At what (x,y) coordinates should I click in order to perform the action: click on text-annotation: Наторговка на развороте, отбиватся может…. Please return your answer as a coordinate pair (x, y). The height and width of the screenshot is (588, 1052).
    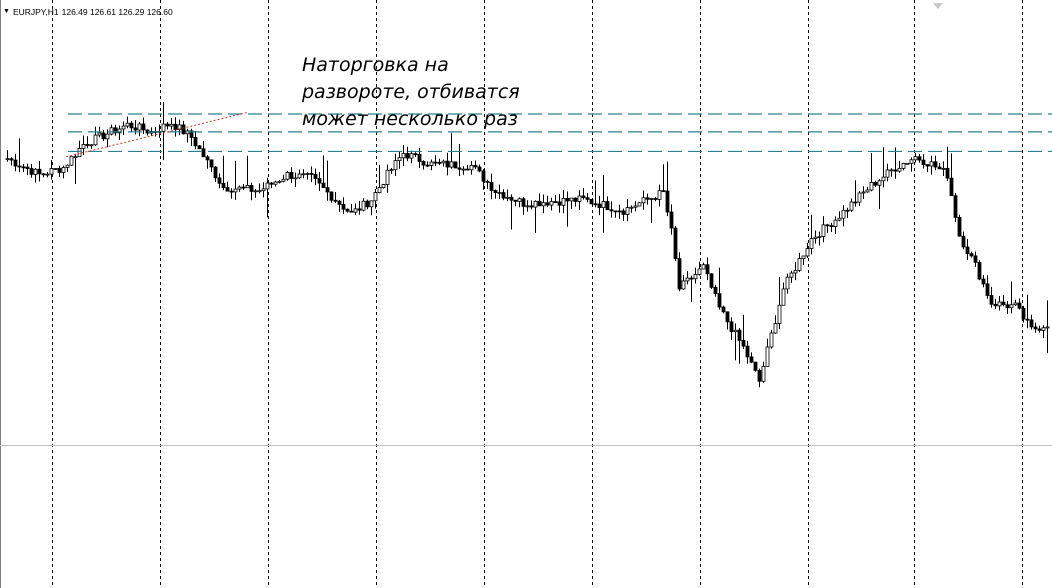
    Looking at the image, I should click on (452, 92).